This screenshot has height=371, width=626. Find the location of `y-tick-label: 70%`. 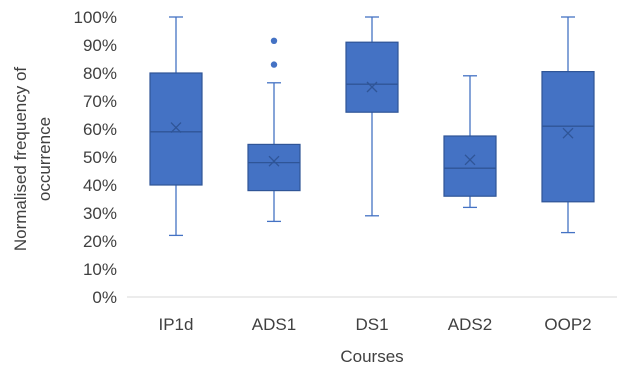

y-tick-label: 70% is located at coordinates (100, 101).